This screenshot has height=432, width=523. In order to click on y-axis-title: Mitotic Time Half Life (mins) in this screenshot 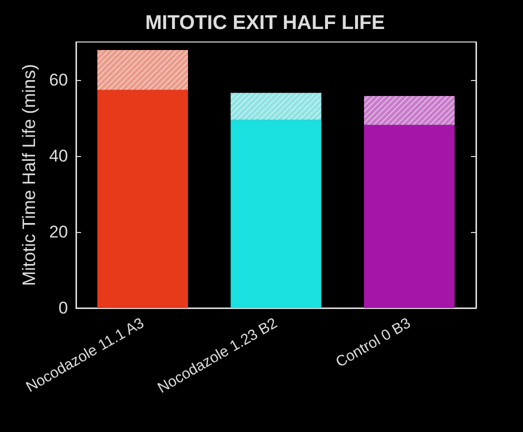, I will do `click(29, 175)`.